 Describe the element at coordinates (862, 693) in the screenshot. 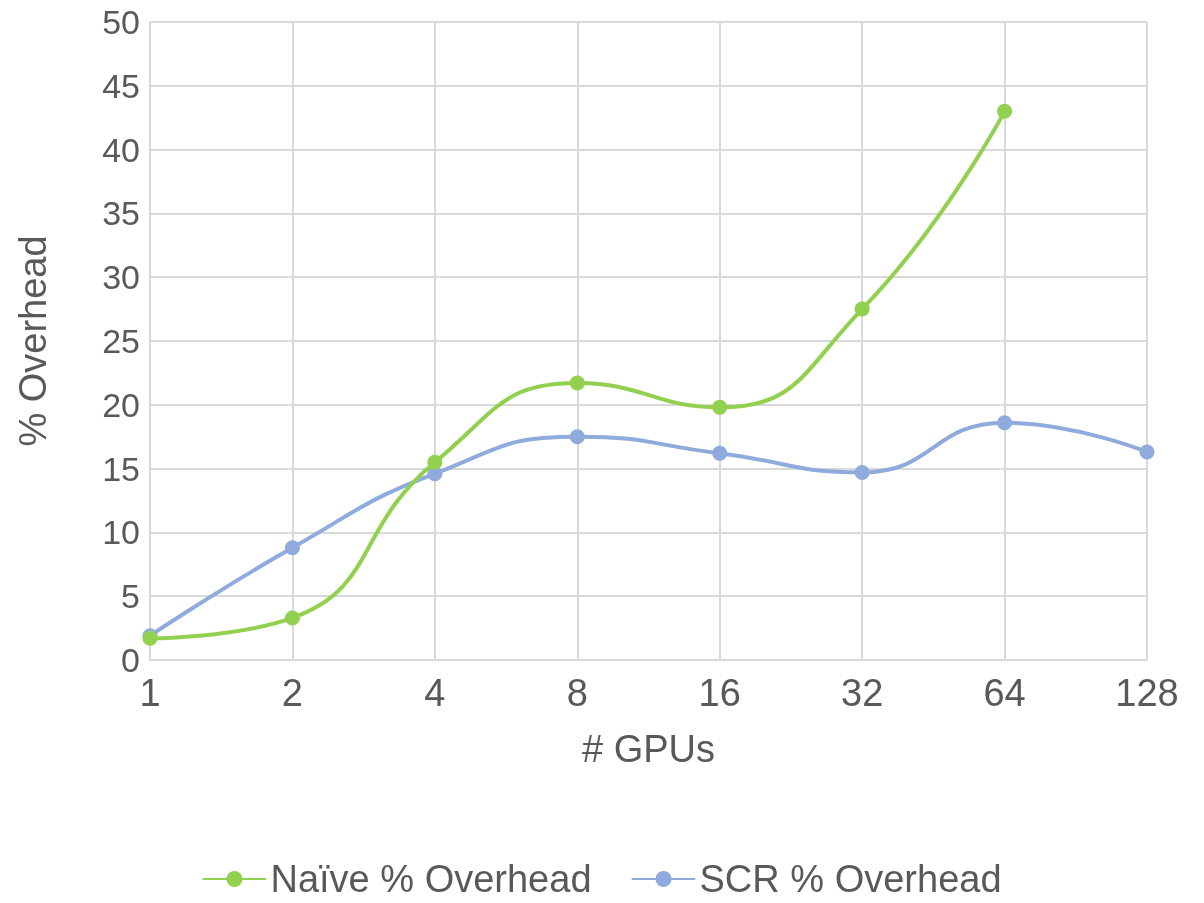

I see `x-tick-label: 32` at that location.